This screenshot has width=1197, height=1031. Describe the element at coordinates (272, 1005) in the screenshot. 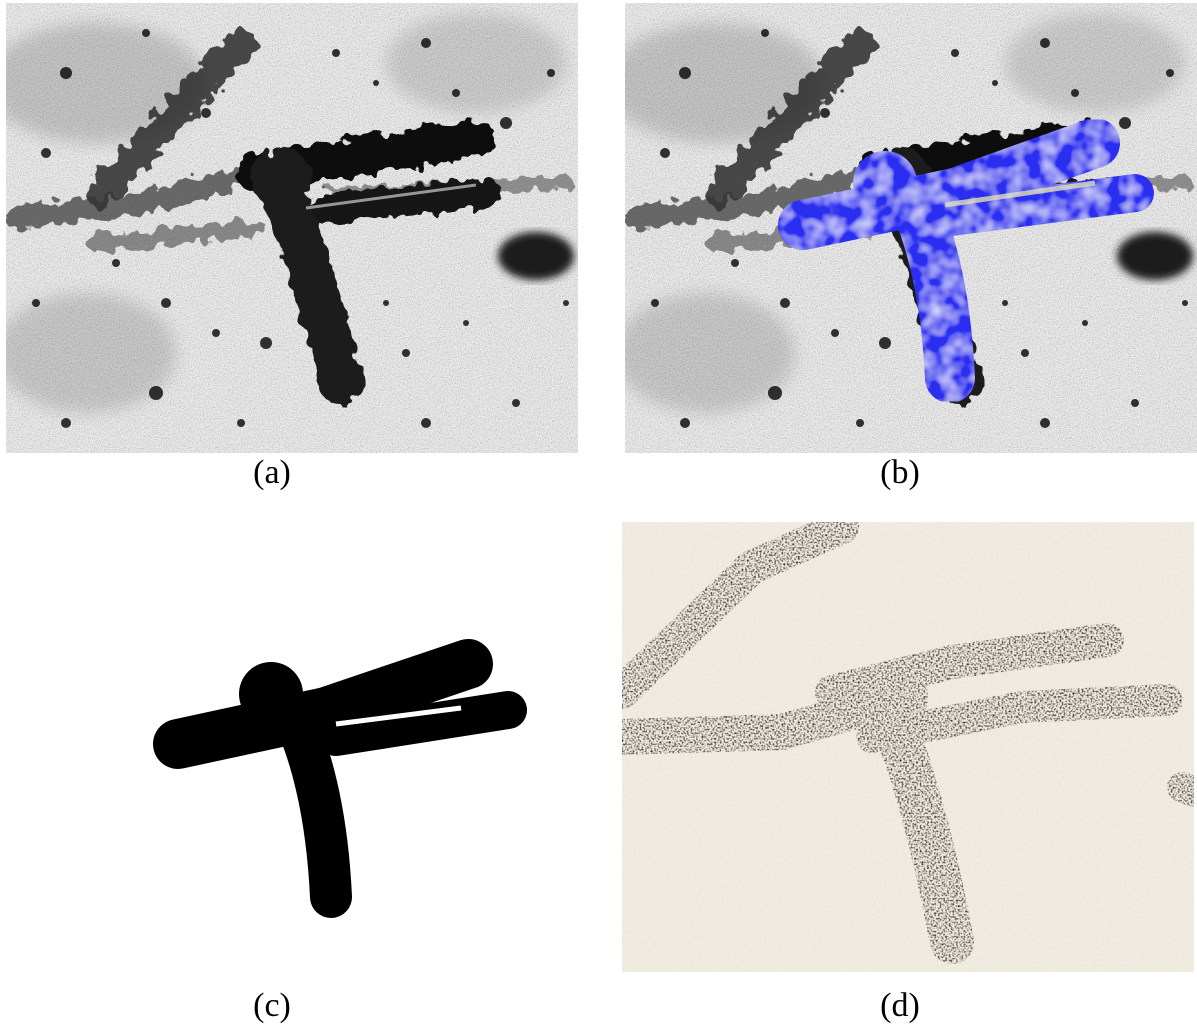

I see `caption-c: (c)` at that location.